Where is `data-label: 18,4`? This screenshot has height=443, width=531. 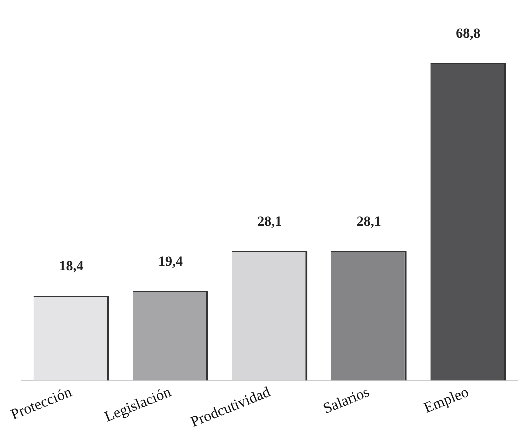
data-label: 18,4 is located at coordinates (71, 267).